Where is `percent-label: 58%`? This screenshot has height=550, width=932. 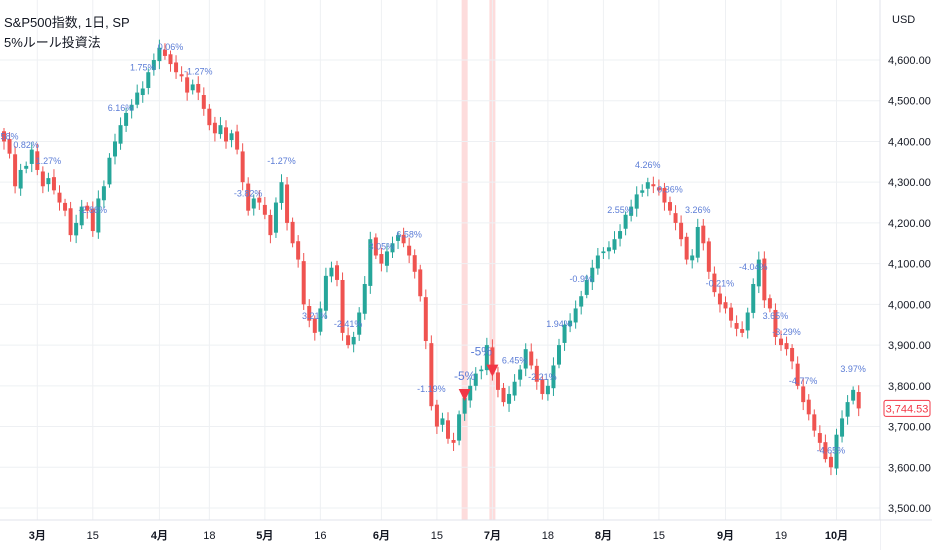
percent-label: 58% is located at coordinates (10, 137).